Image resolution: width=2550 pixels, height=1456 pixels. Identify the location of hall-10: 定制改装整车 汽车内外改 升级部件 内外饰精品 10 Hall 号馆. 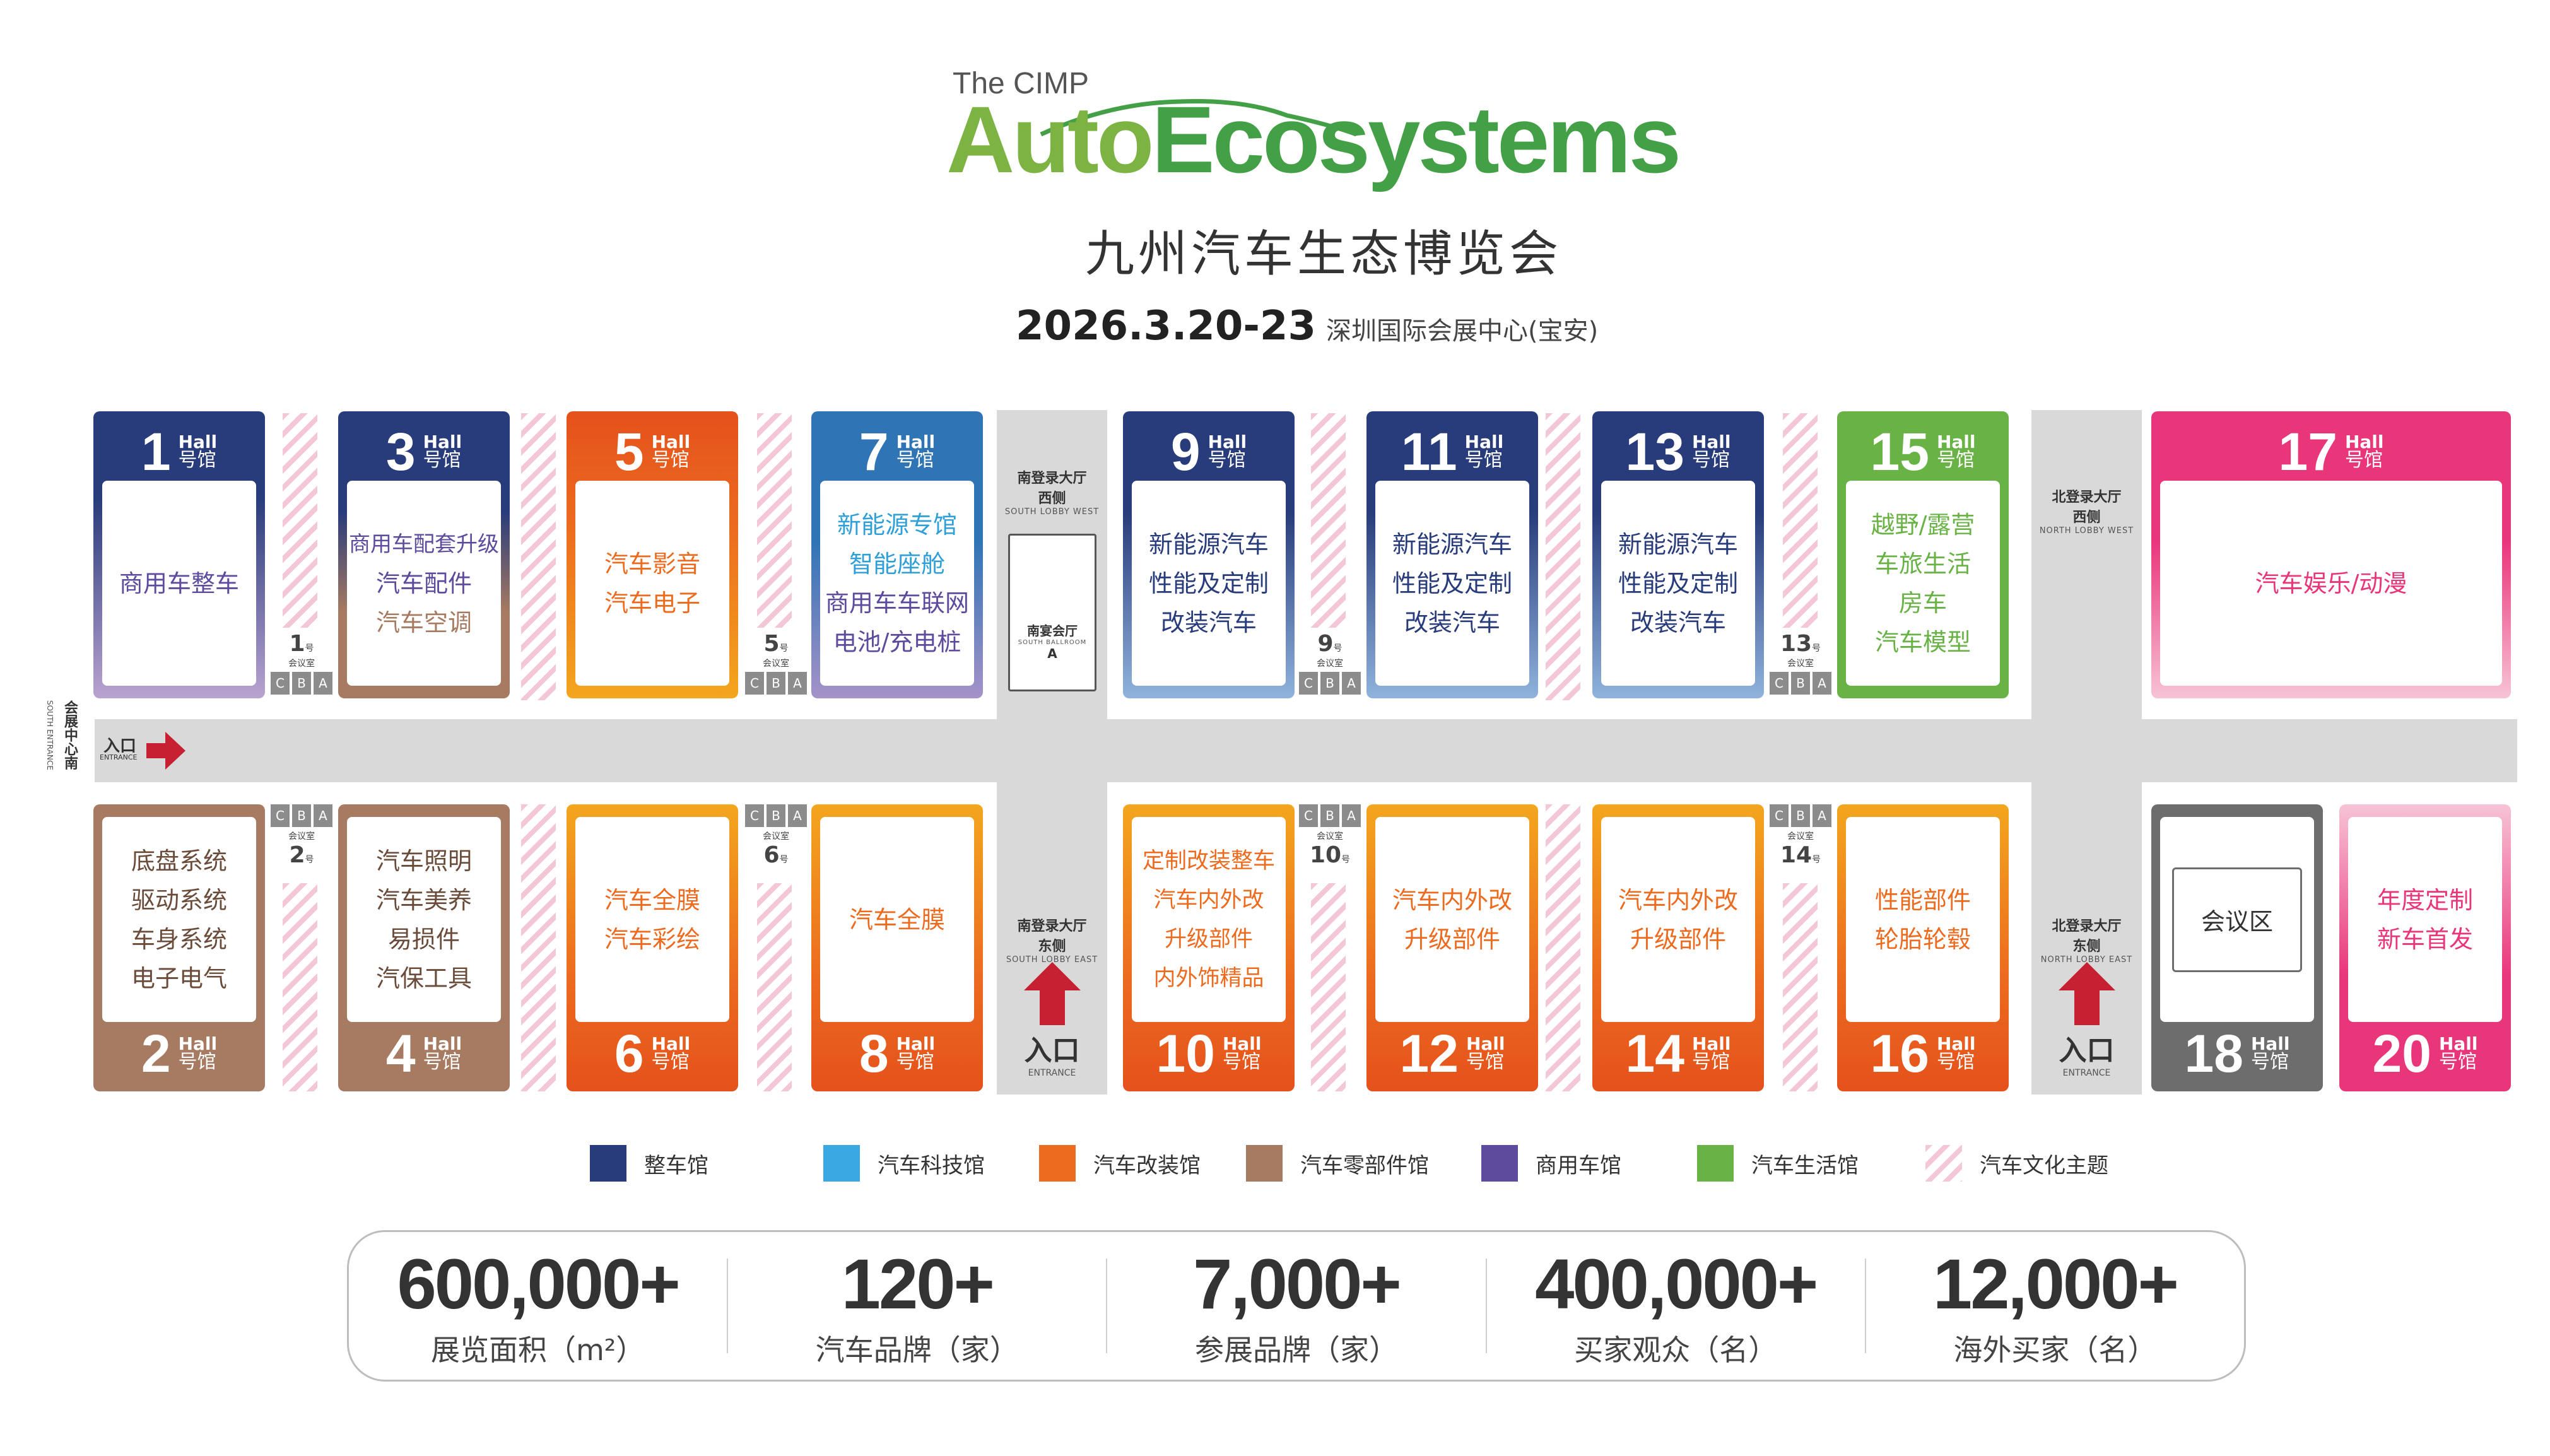
(1209, 947).